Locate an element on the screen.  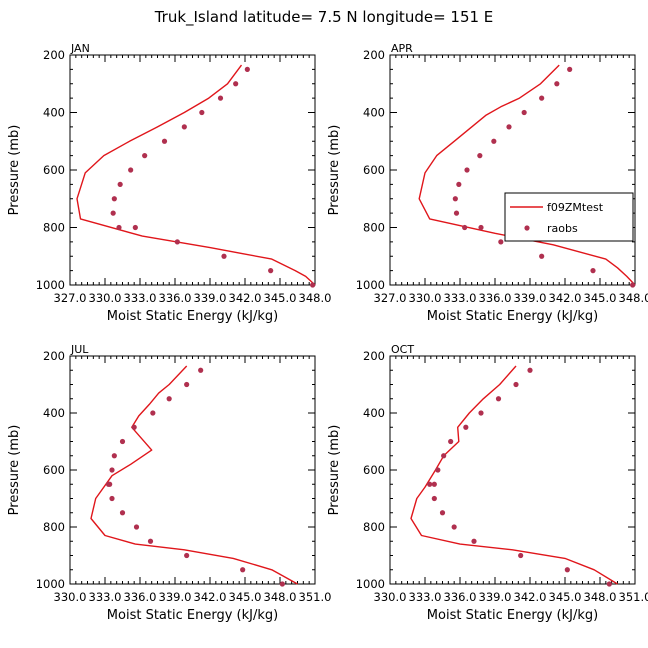
panel-label: JAN is located at coordinates (80, 48).